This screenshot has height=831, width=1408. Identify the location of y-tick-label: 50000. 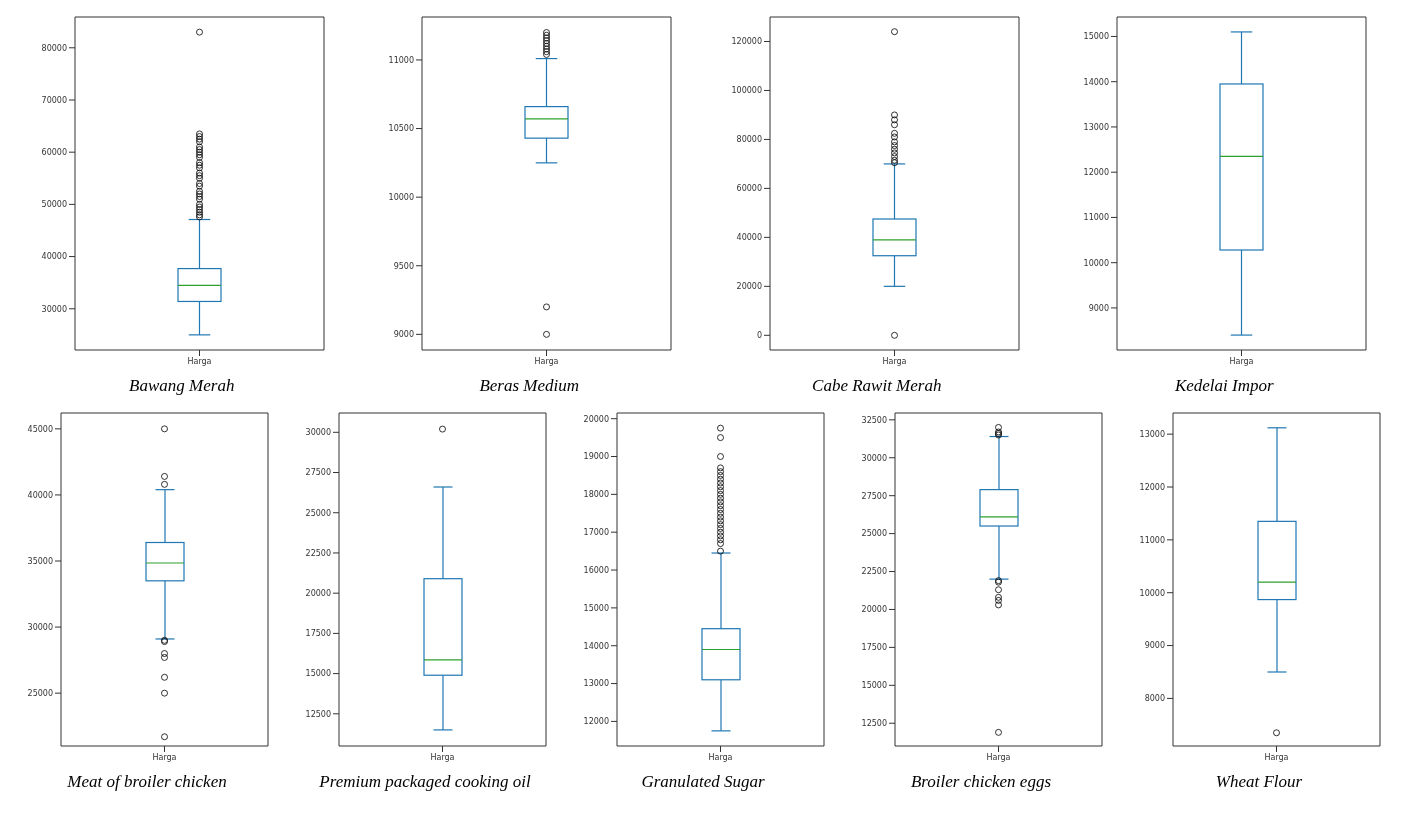
(54, 205).